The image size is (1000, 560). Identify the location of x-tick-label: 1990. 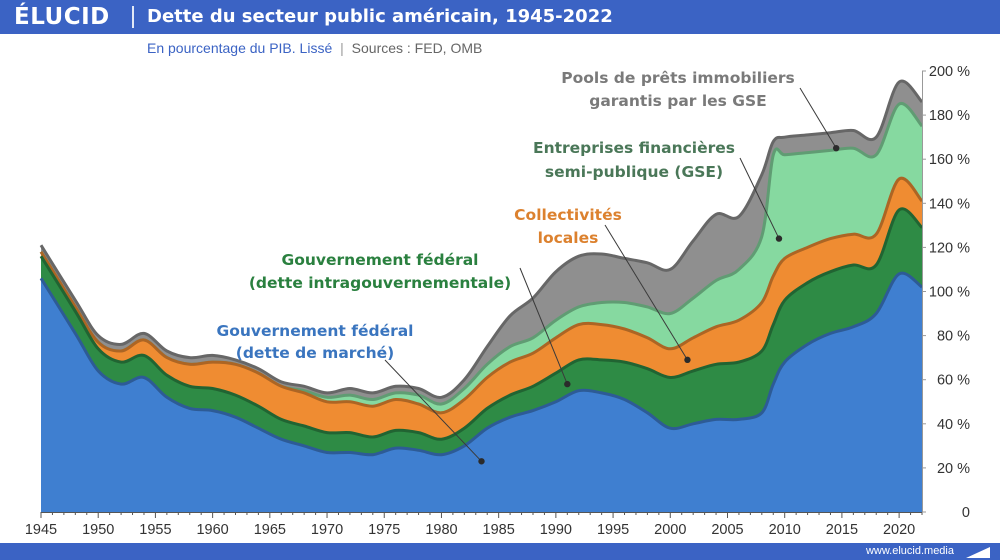
(556, 530).